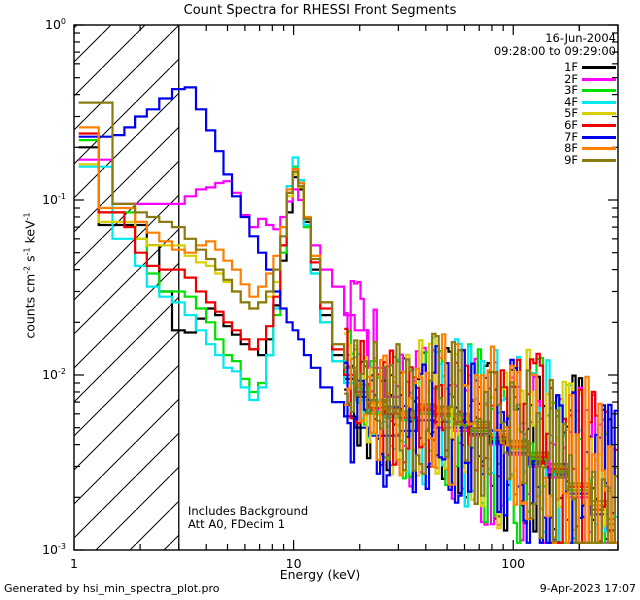 The image size is (640, 600). Describe the element at coordinates (571, 113) in the screenshot. I see `legend-label-5F: 5F` at that location.